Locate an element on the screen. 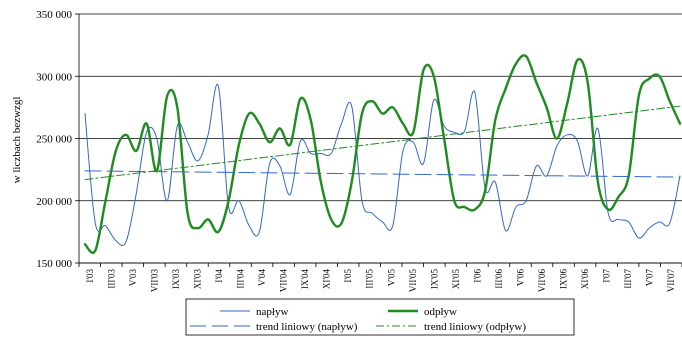 The image size is (682, 338). x-tick-label: VII'04 is located at coordinates (284, 281).